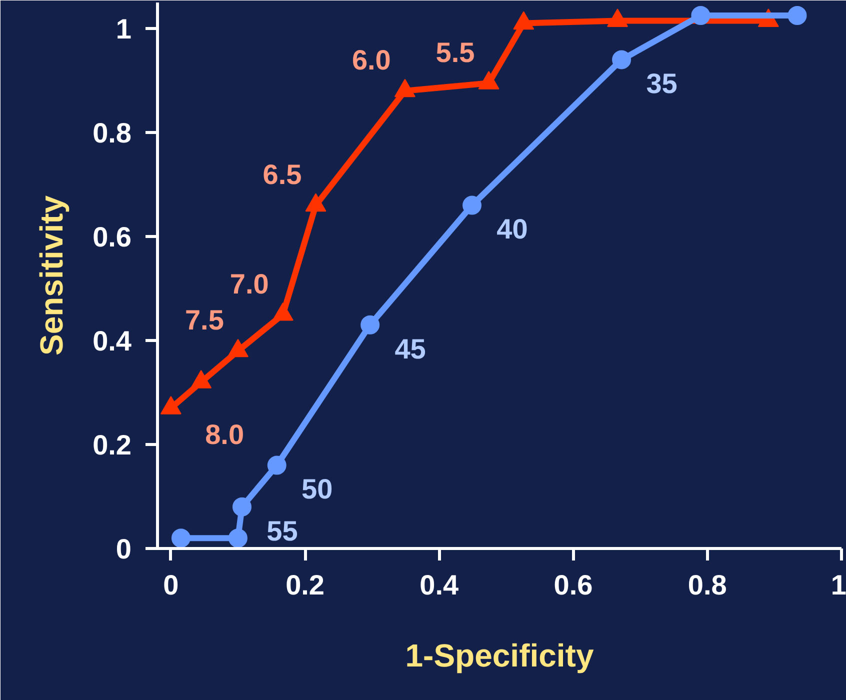 This screenshot has width=846, height=700. What do you see at coordinates (573, 585) in the screenshot?
I see `x-tick-label: 0.6` at bounding box center [573, 585].